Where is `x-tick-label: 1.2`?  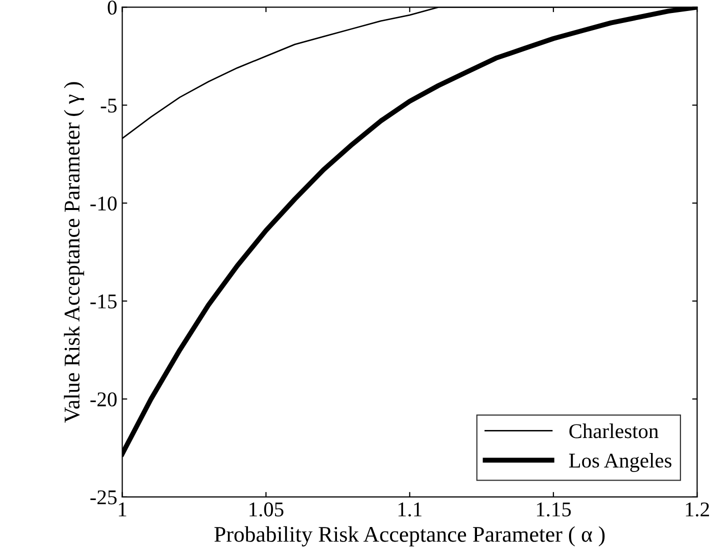
x-tick-label: 1.2 is located at coordinates (697, 509).